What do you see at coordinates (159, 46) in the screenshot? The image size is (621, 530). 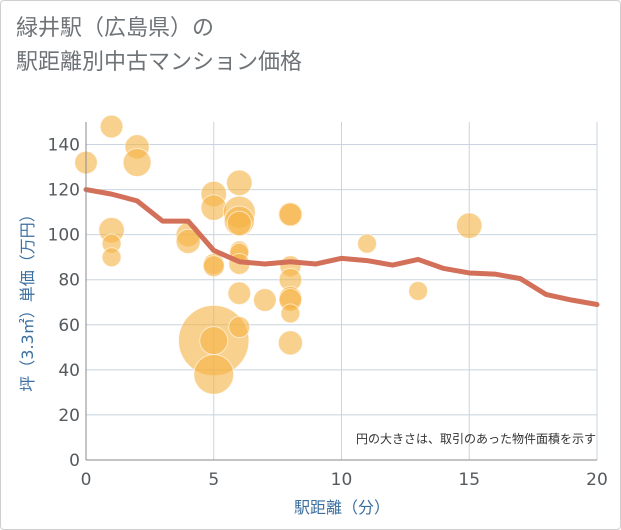 I see `chart-title: 緑井駅（広島県）の 駅距離別中古マンション価格` at bounding box center [159, 46].